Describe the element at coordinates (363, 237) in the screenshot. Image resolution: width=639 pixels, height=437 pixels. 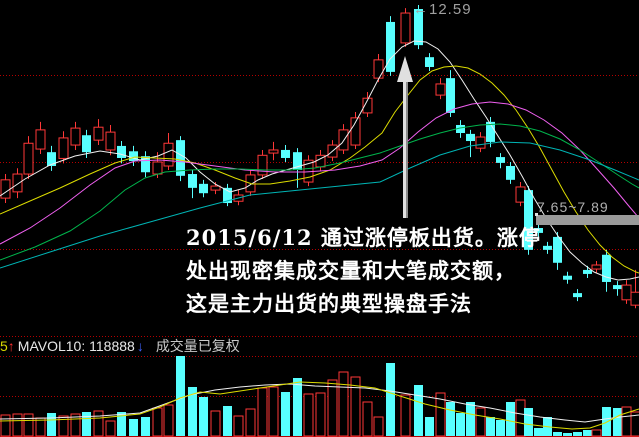
I see `annotation-line-1: 2015/6/12 通过涨停板出货。涨停` at that location.